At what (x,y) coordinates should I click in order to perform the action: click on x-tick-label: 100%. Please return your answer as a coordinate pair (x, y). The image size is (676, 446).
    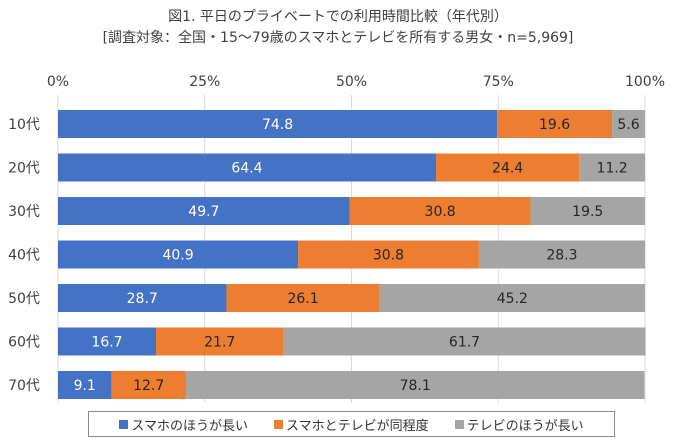
    Looking at the image, I should click on (645, 82).